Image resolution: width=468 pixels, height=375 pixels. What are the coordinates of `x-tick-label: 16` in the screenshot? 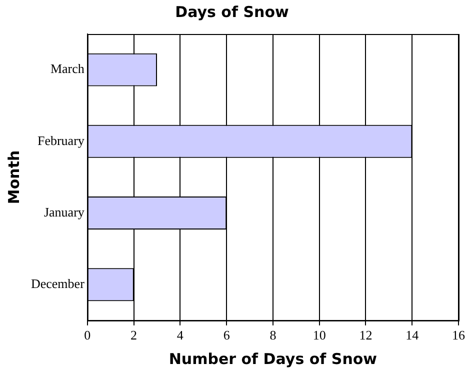 It's located at (459, 335).